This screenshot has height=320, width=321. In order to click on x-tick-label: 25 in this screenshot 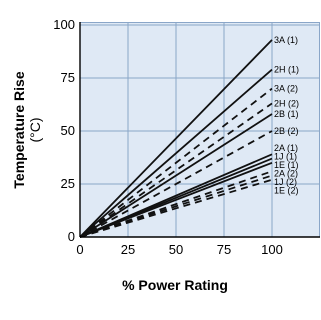, I will do `click(128, 249)`.